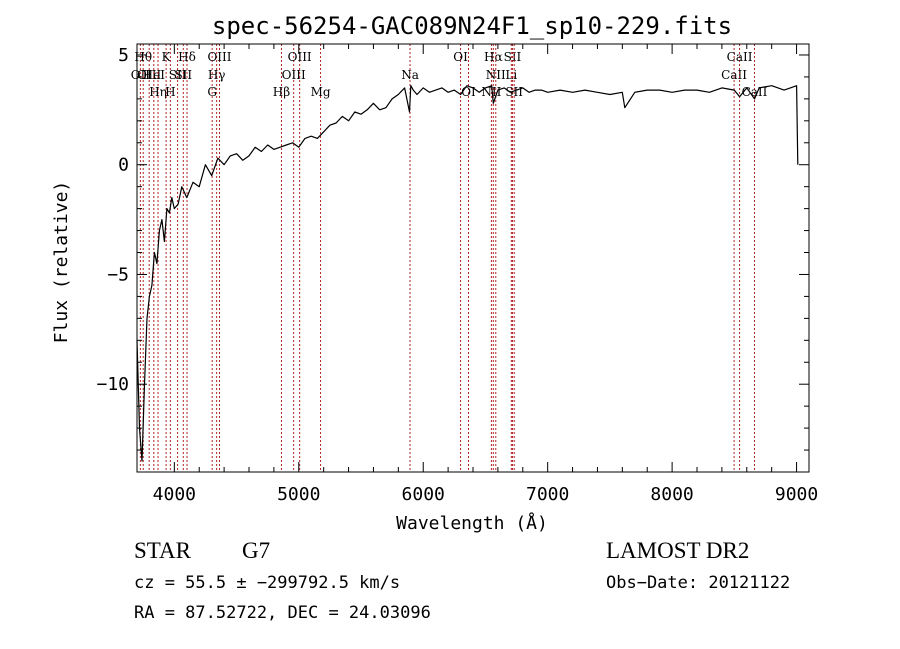 Image resolution: width=900 pixels, height=649 pixels. I want to click on y-tick-label: 0, so click(123, 165).